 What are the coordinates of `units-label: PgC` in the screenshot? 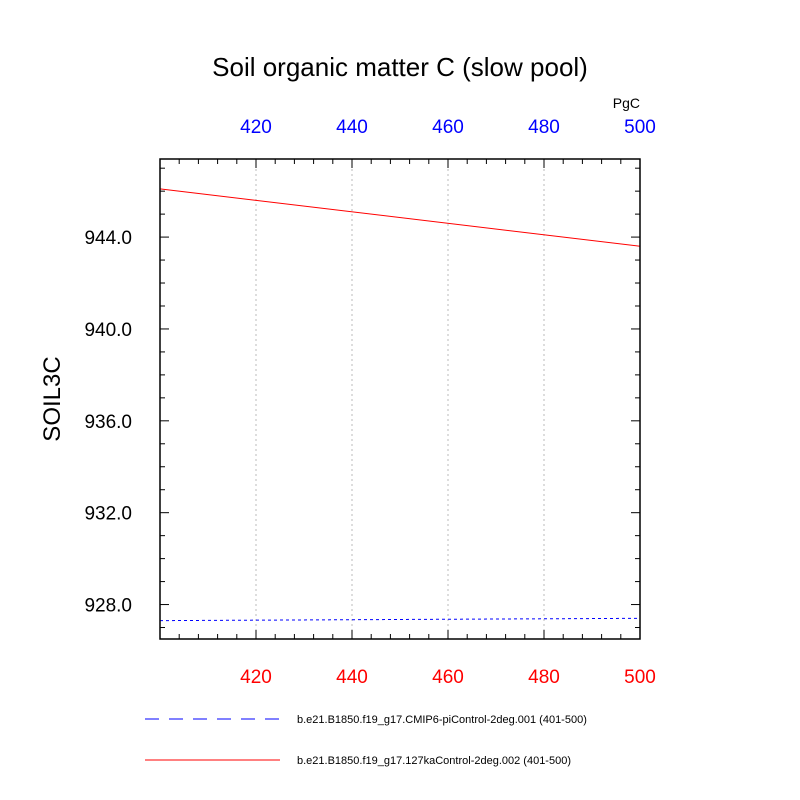 It's located at (626, 103).